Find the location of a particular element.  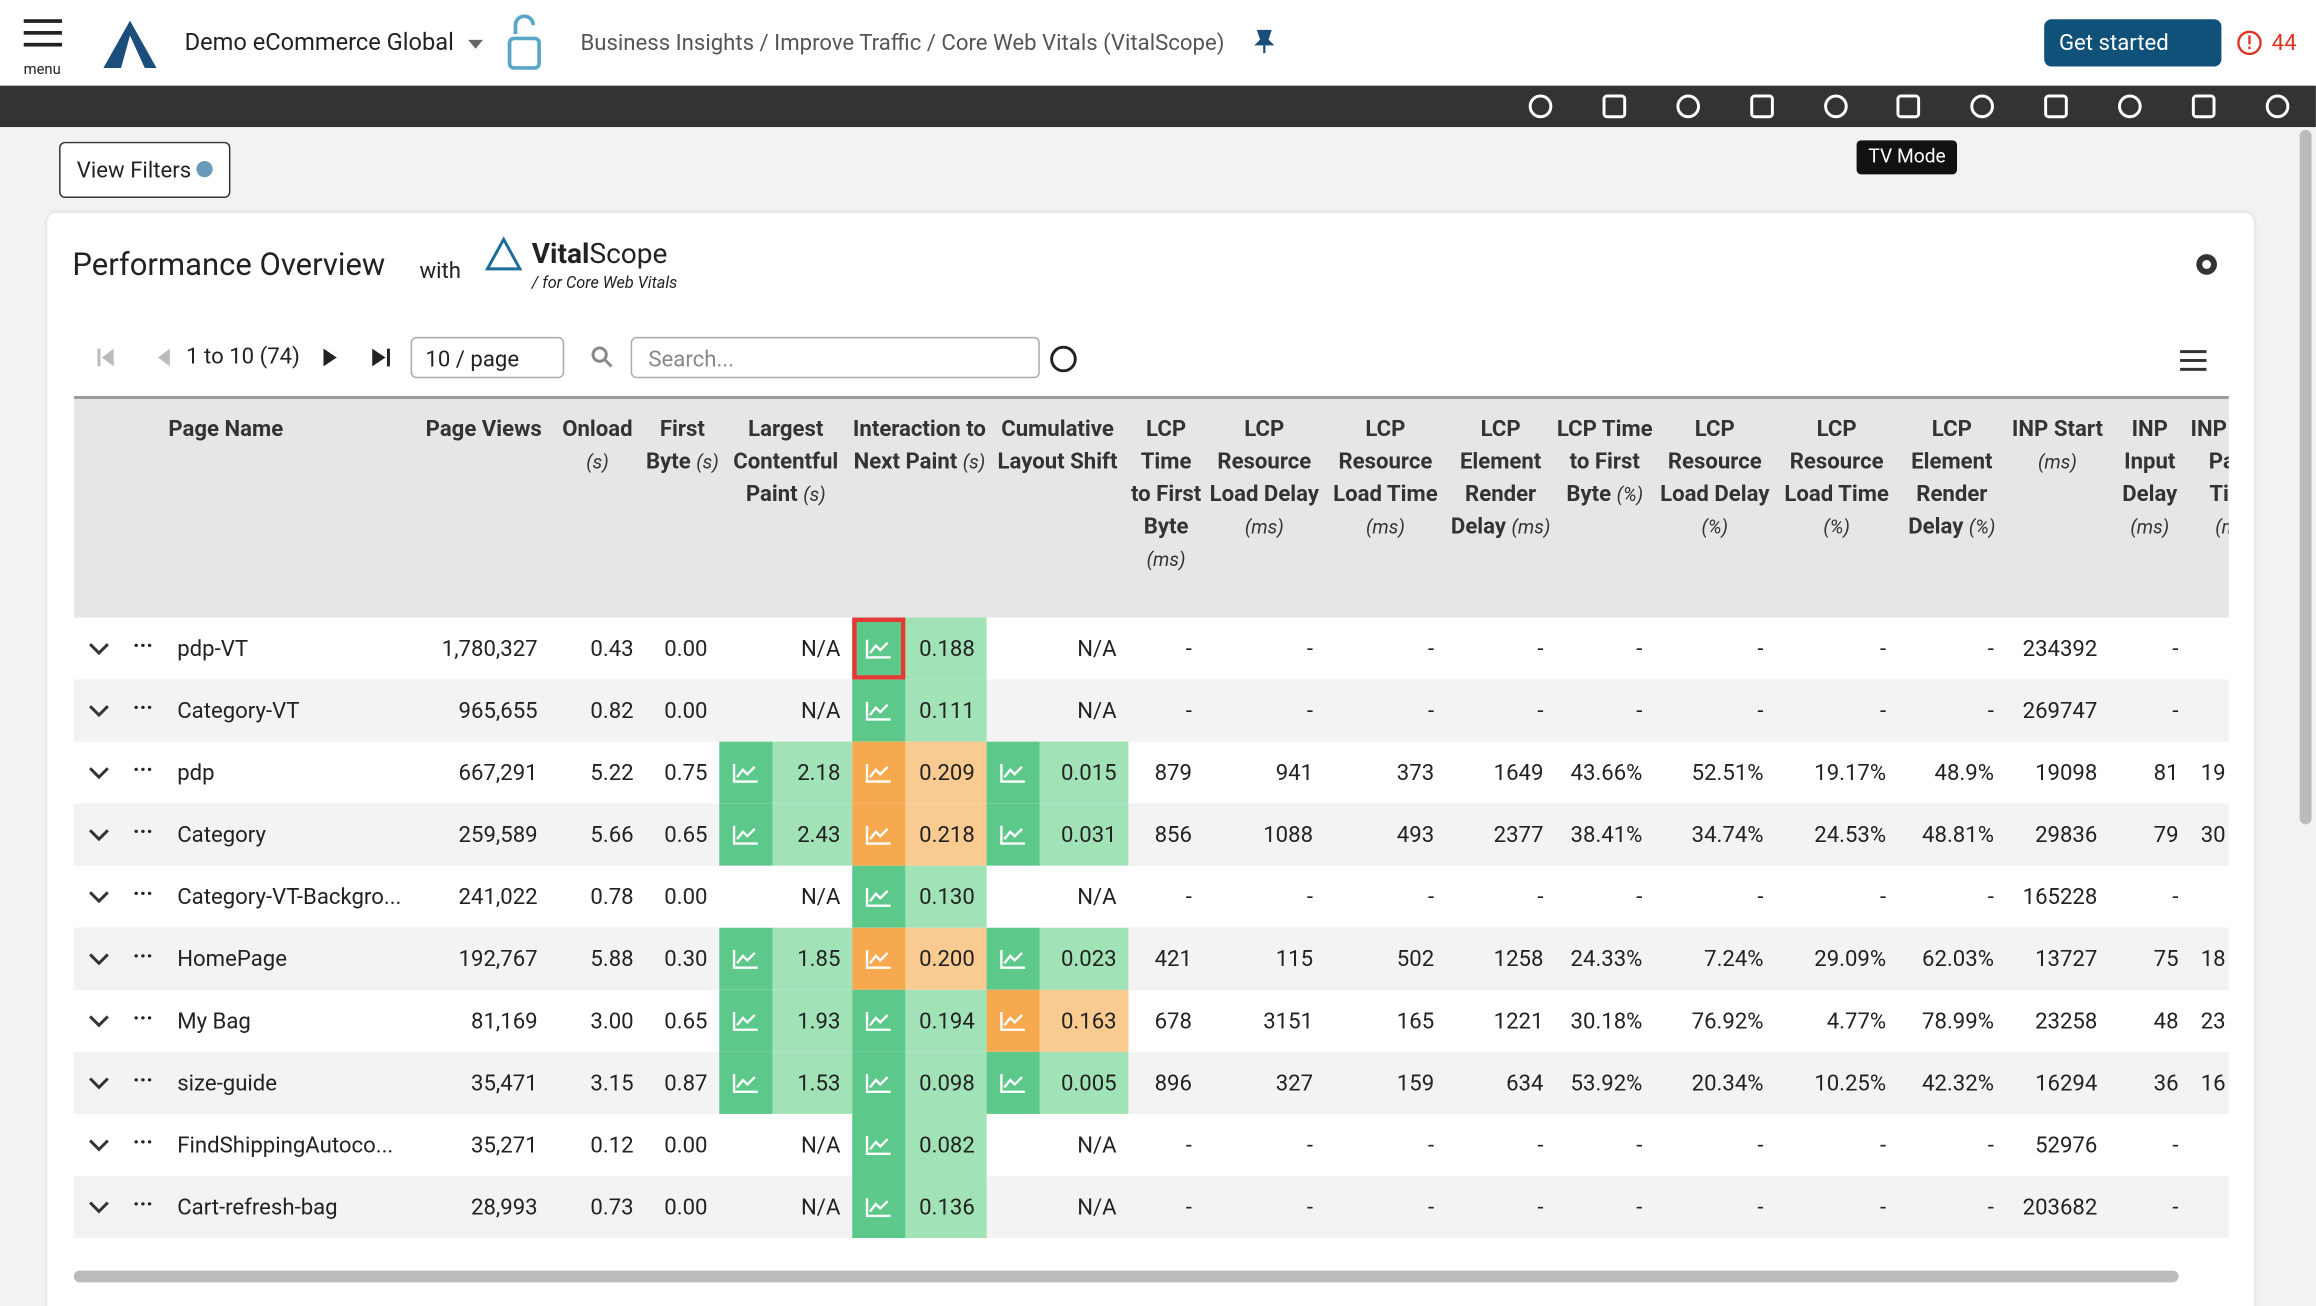

settings-icon is located at coordinates (2207, 265).